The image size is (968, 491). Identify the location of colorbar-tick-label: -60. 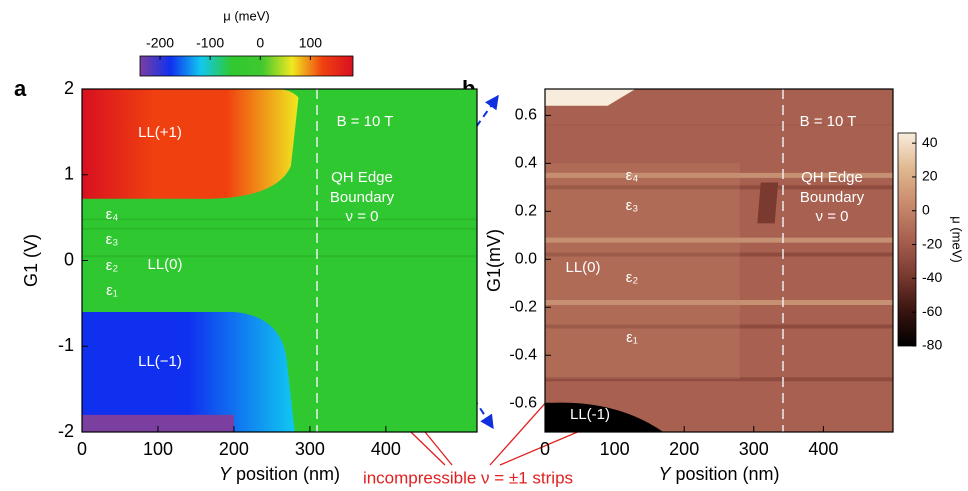
(932, 311).